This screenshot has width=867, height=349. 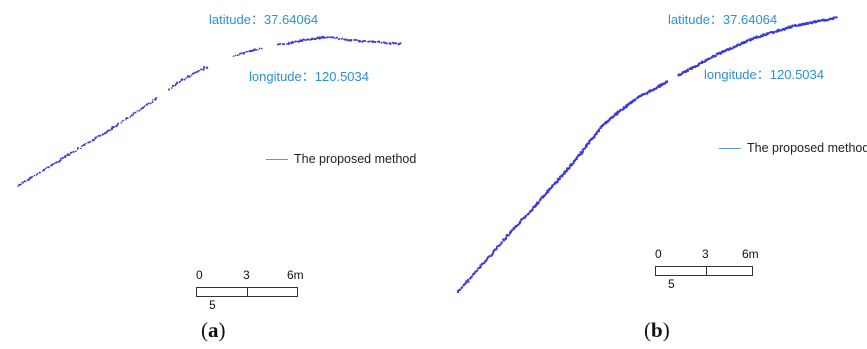 I want to click on scale-tick-0-b: 0, so click(x=658, y=254).